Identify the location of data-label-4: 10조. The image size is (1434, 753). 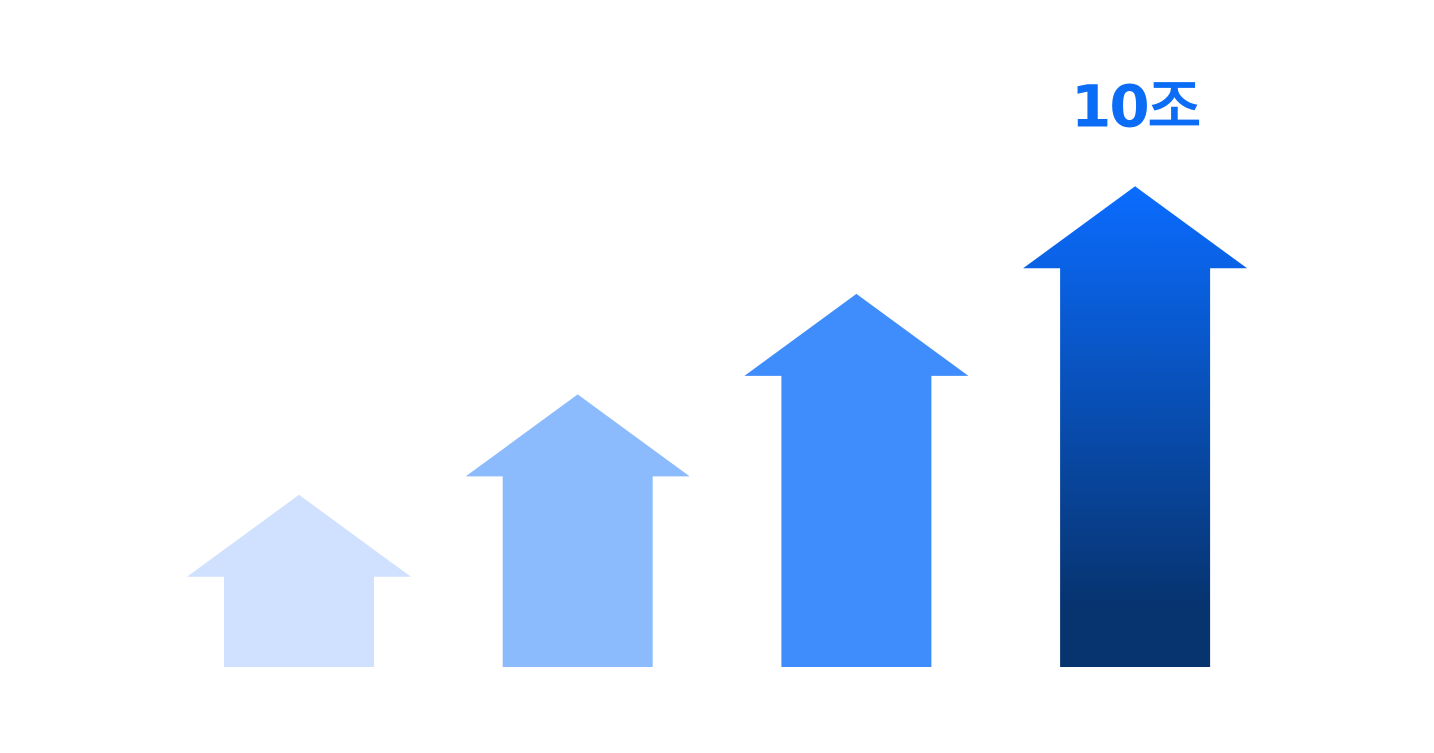
(1135, 106).